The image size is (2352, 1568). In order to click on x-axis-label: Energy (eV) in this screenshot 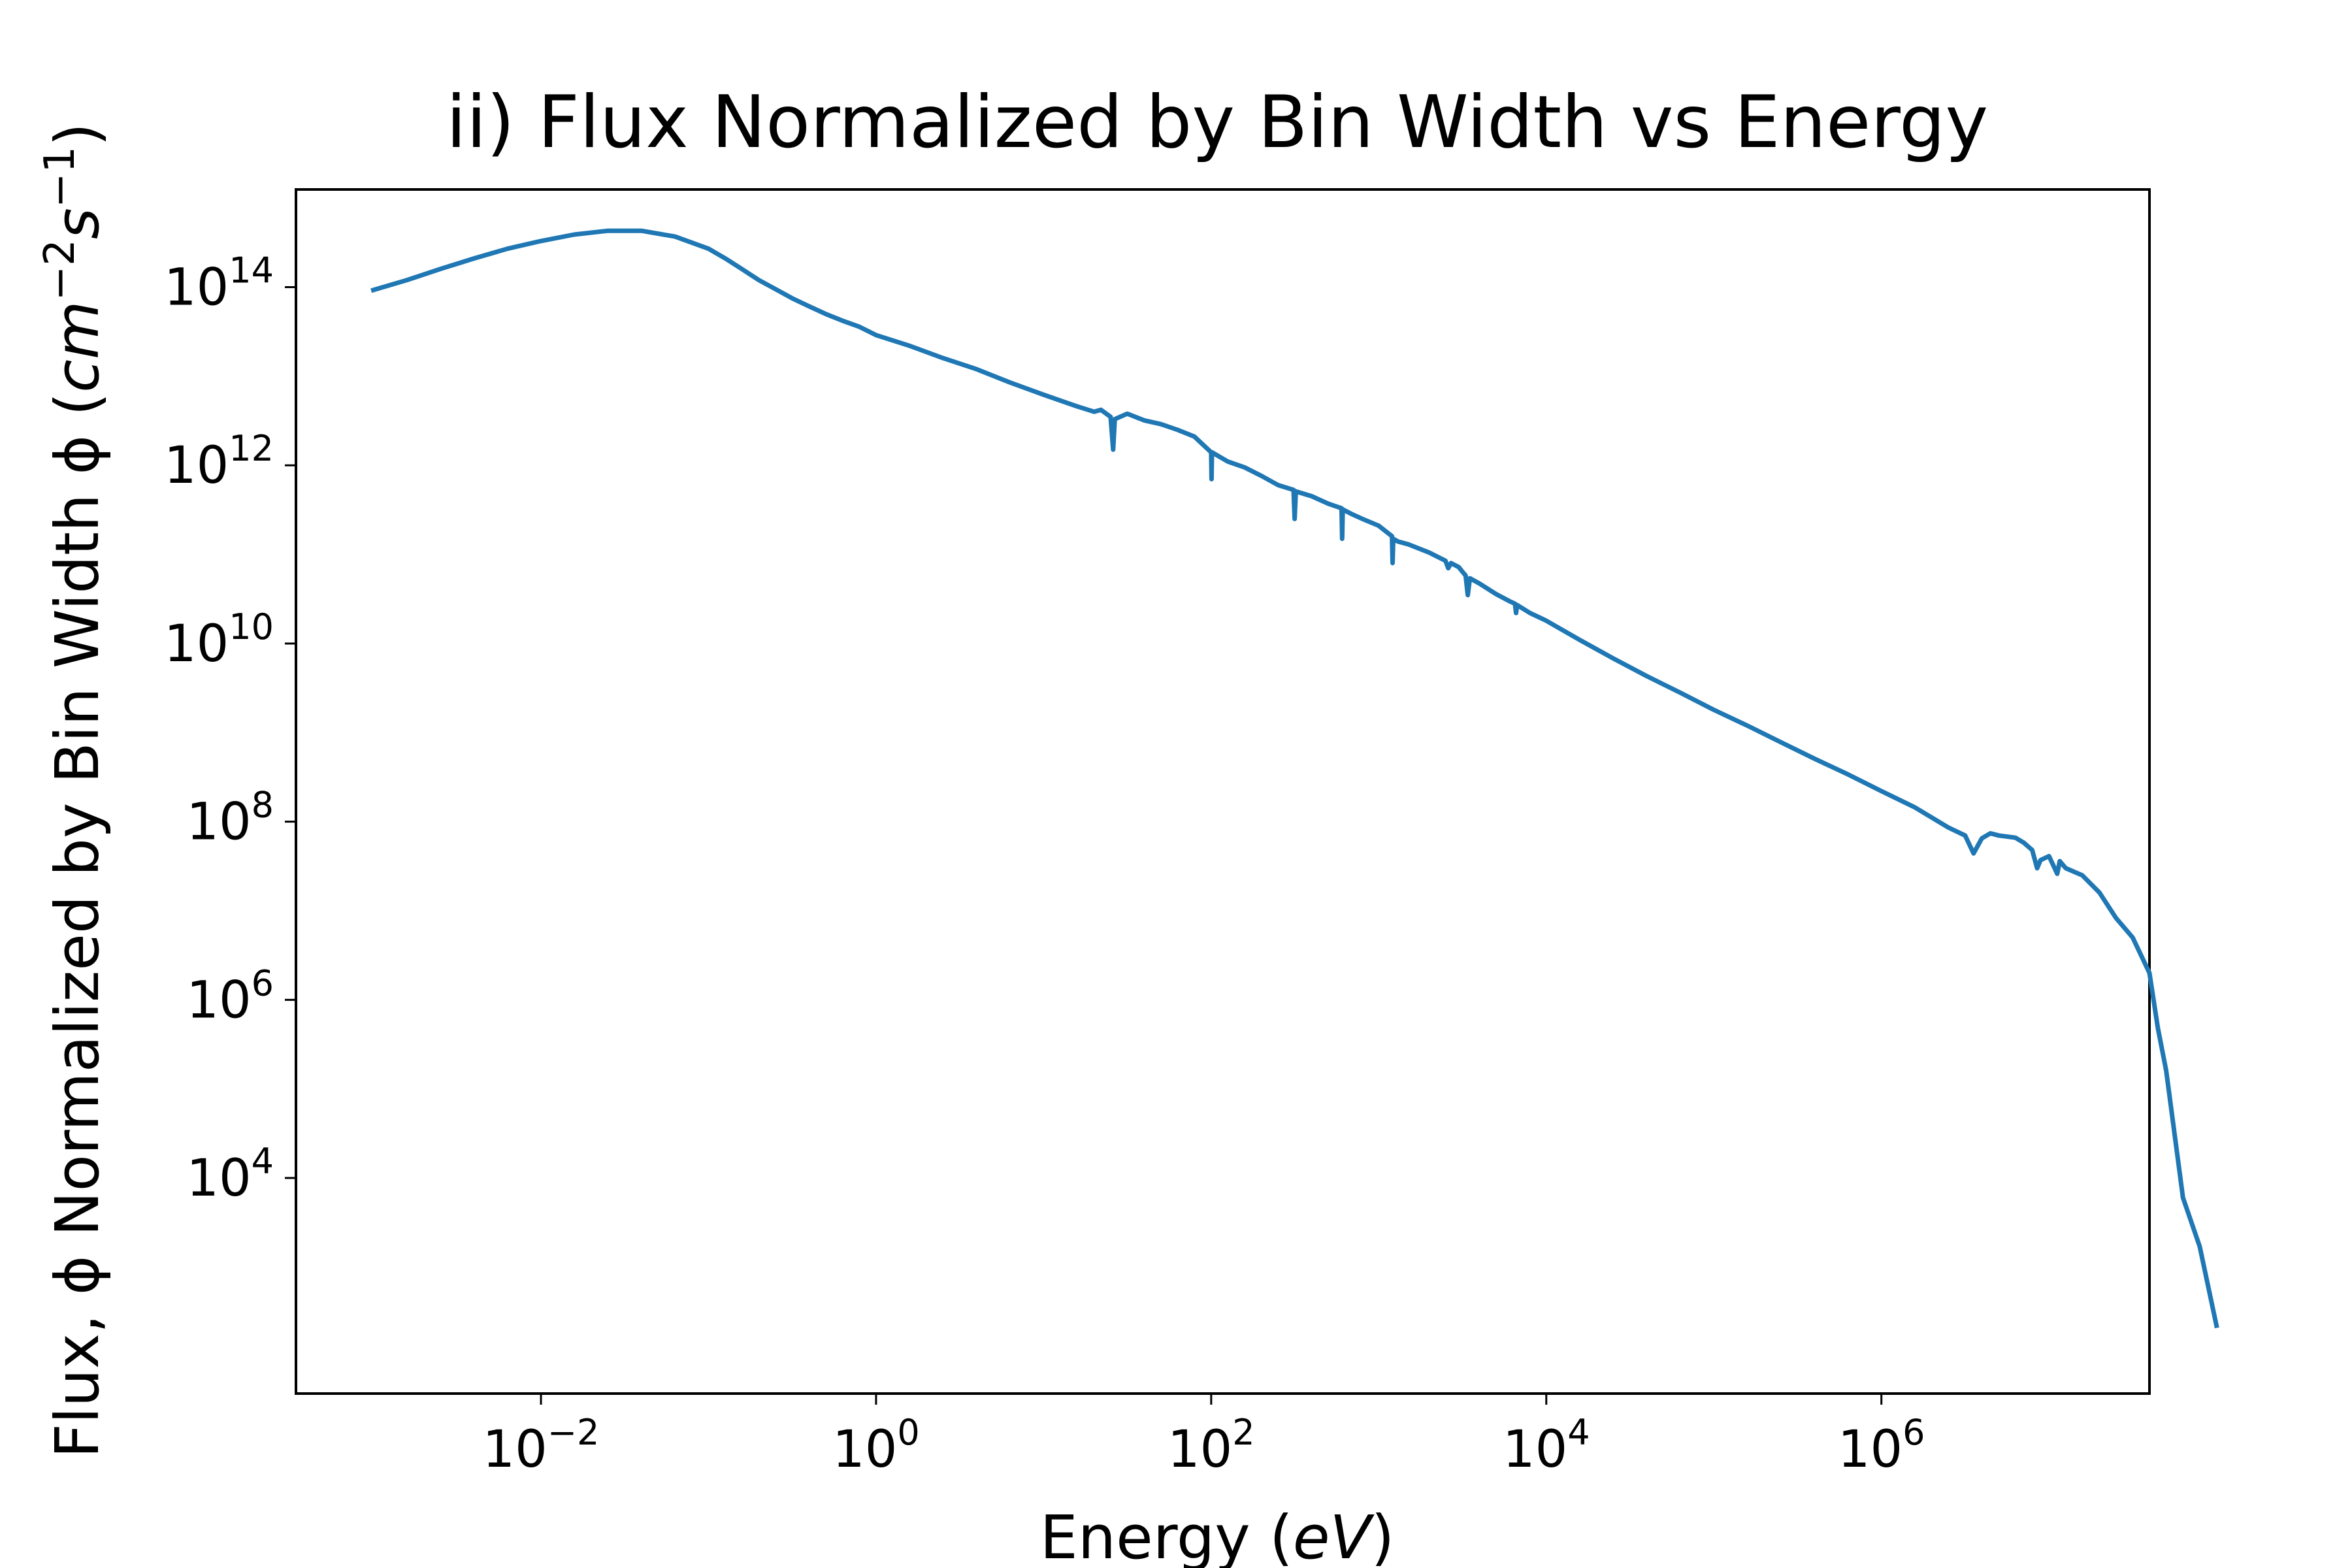, I will do `click(1217, 1535)`.